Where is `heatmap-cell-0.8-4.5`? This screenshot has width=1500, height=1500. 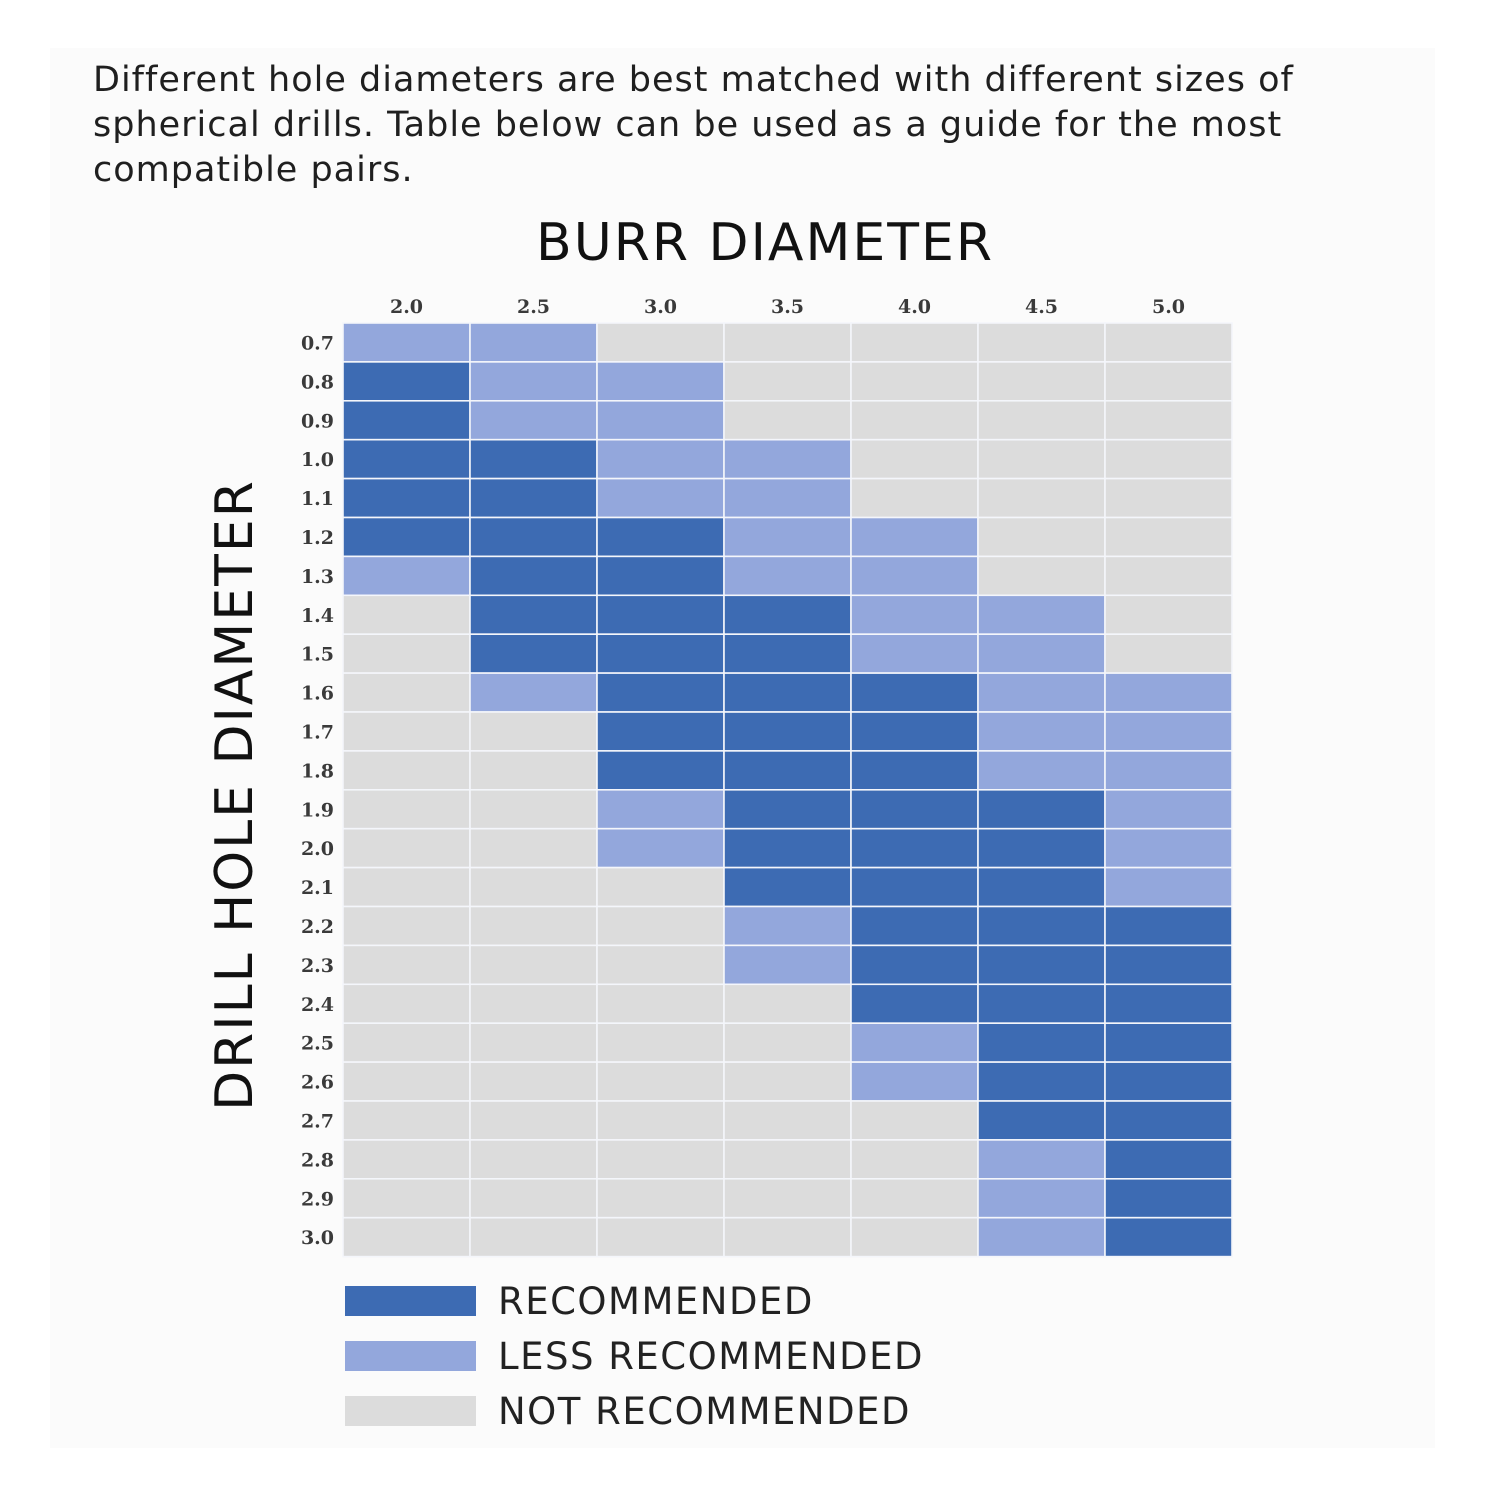
heatmap-cell-0.8-4.5 is located at coordinates (1041, 381).